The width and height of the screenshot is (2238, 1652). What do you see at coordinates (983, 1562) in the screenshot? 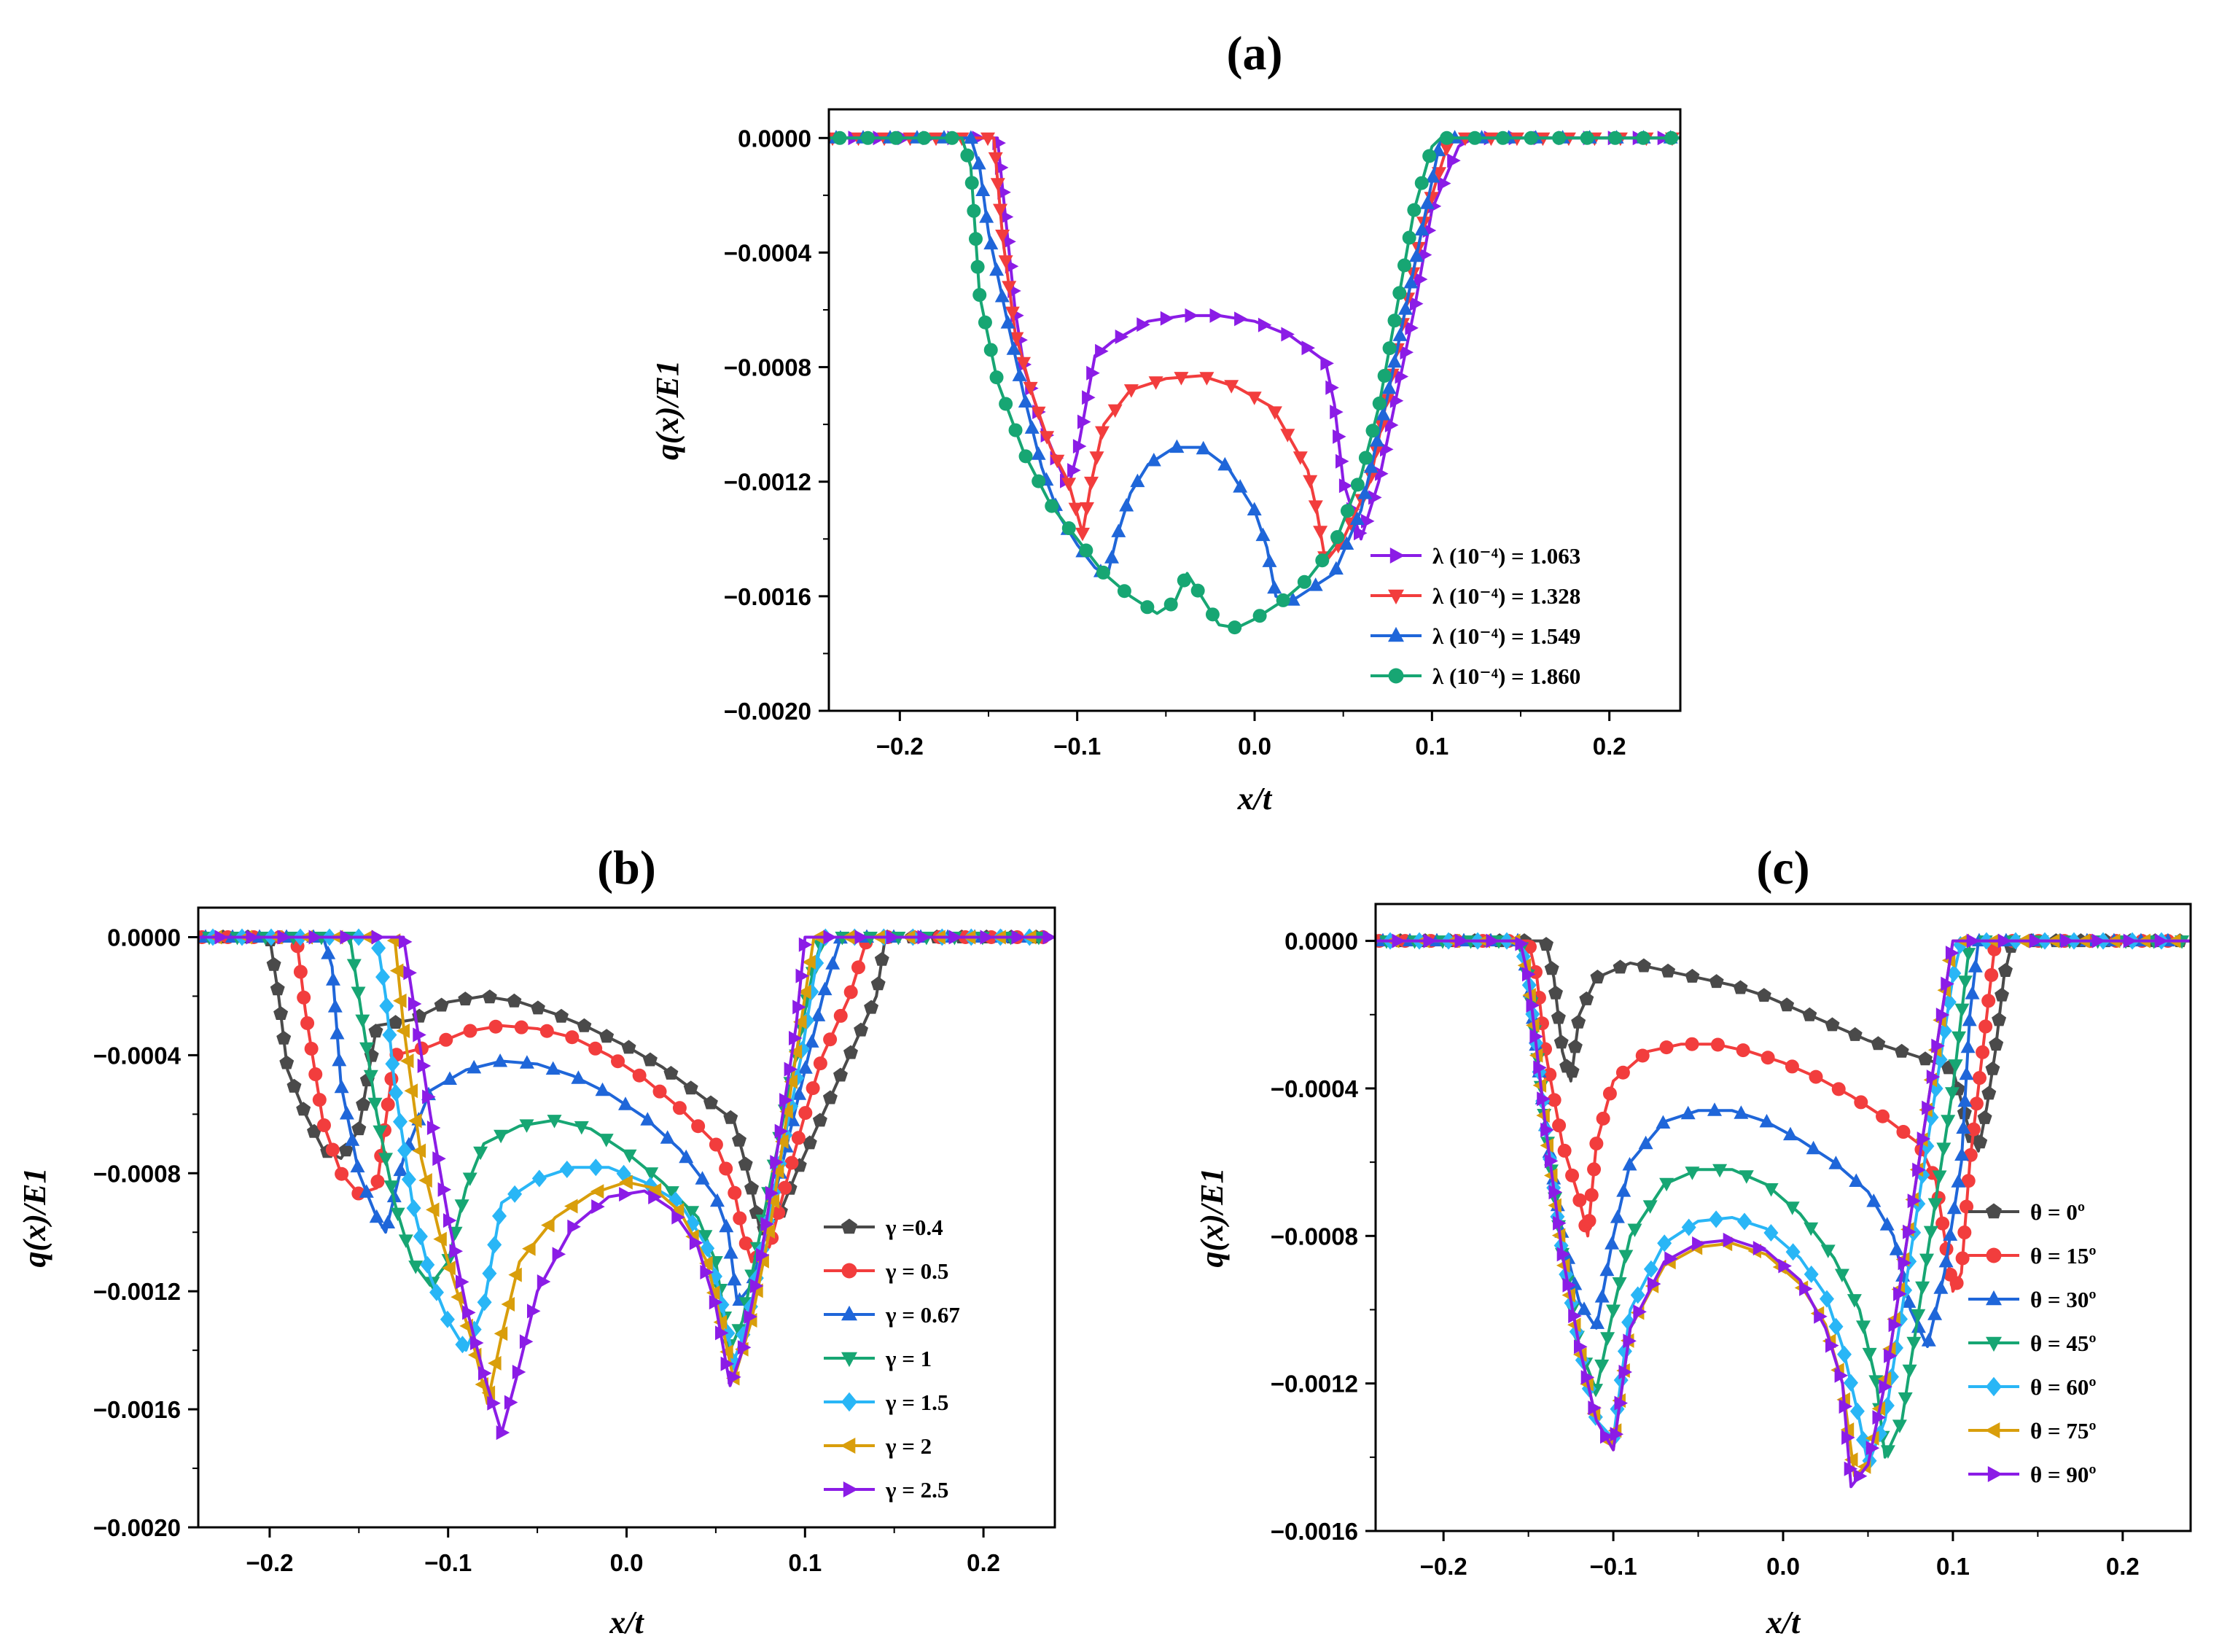
I see `x-tick-label: 0.2` at bounding box center [983, 1562].